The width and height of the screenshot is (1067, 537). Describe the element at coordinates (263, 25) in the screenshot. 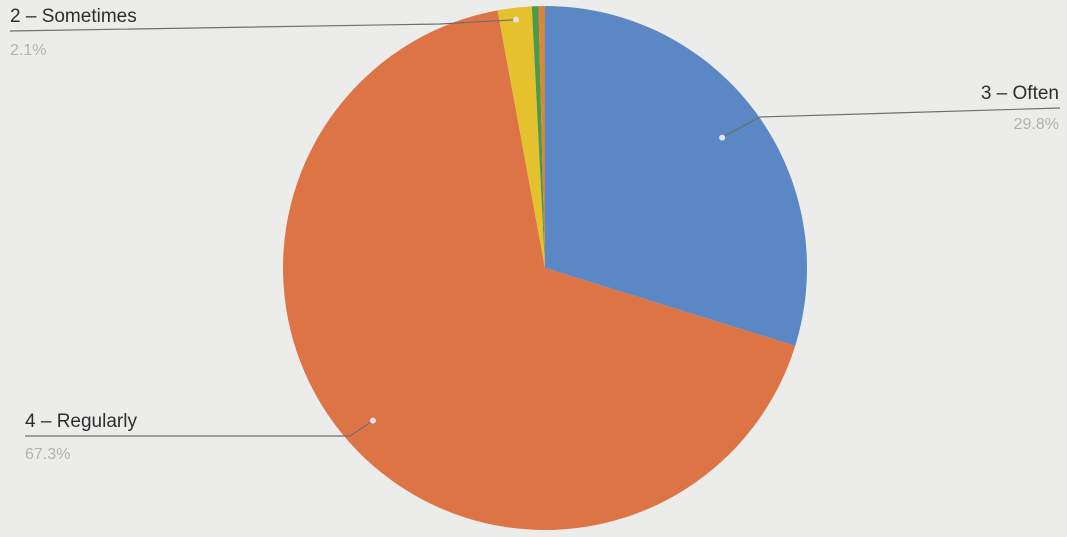

I see `leader-line-sometimes` at that location.